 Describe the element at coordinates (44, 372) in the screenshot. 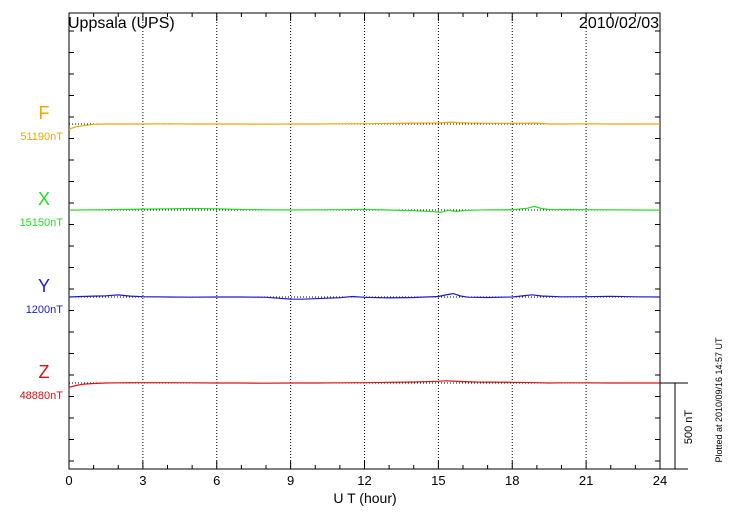

I see `series-name-z: Z` at that location.